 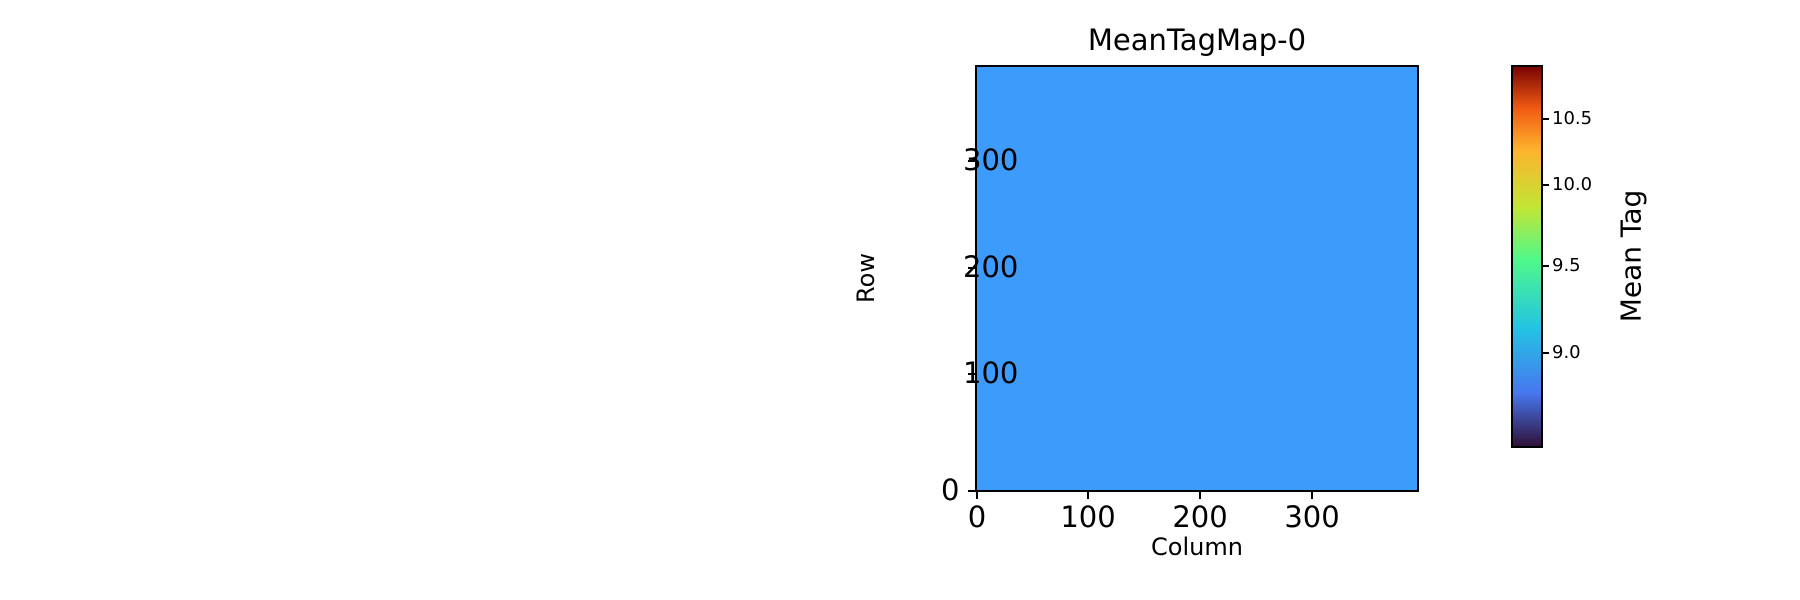 I want to click on colorbar-gradient, so click(x=1527, y=256).